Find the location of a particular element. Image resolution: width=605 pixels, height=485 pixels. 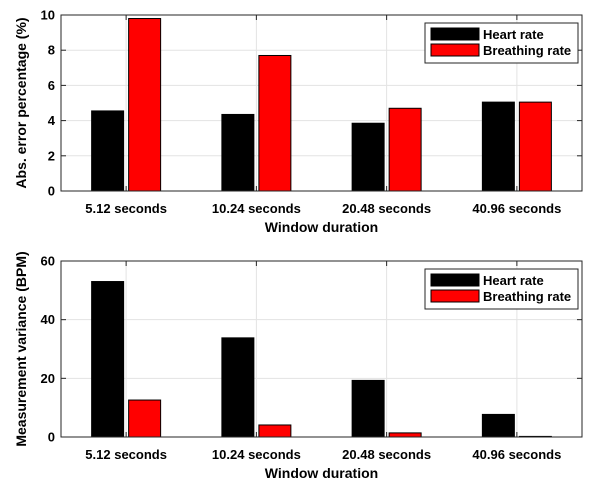

y-tick-label: 4 is located at coordinates (52, 120).